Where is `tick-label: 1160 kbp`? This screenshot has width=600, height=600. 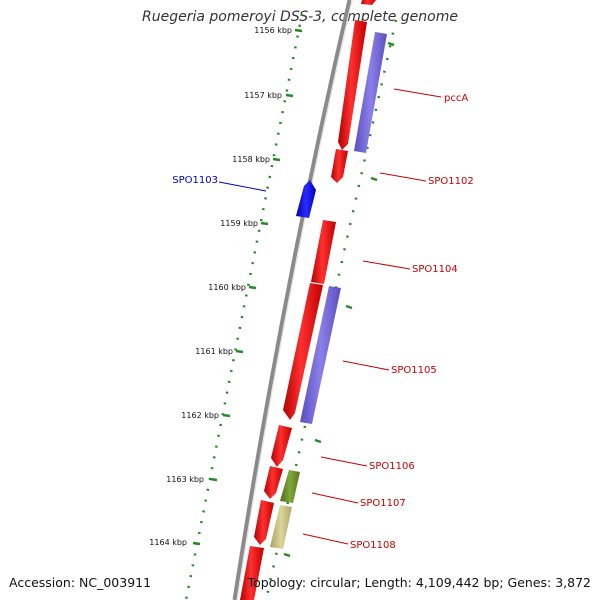 tick-label: 1160 kbp is located at coordinates (227, 287).